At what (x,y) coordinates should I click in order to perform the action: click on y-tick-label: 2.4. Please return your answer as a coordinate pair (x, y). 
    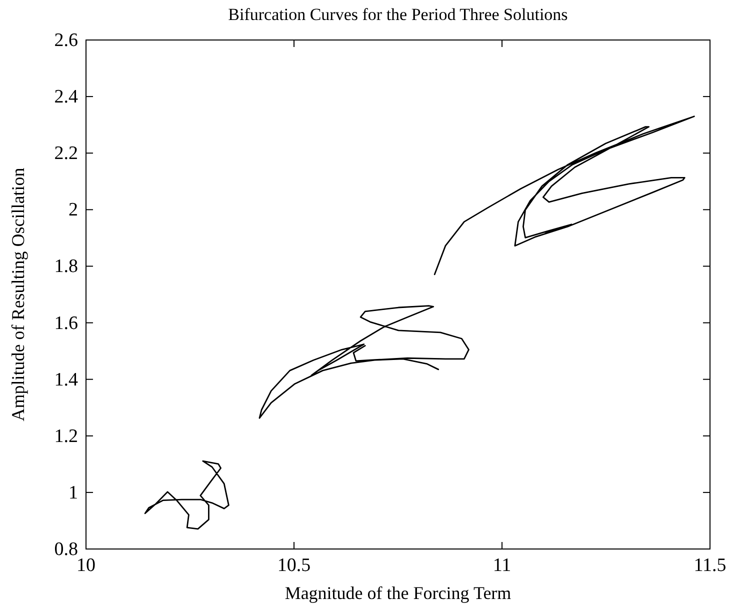
    Looking at the image, I should click on (66, 97).